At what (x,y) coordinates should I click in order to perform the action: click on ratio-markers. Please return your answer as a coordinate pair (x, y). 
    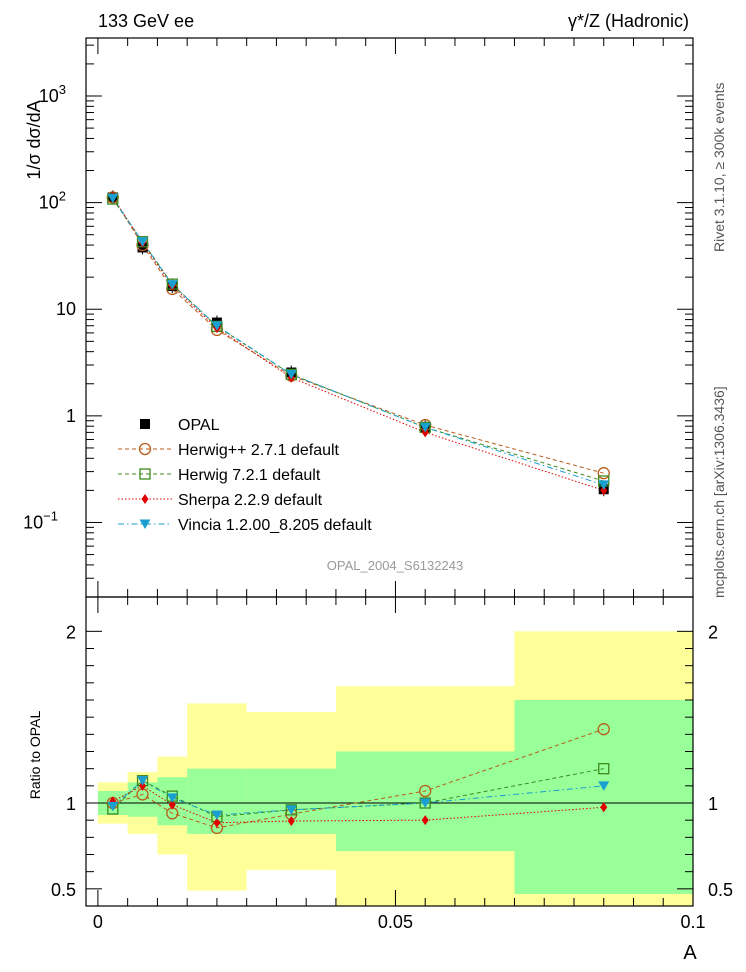
    Looking at the image, I should click on (358, 779).